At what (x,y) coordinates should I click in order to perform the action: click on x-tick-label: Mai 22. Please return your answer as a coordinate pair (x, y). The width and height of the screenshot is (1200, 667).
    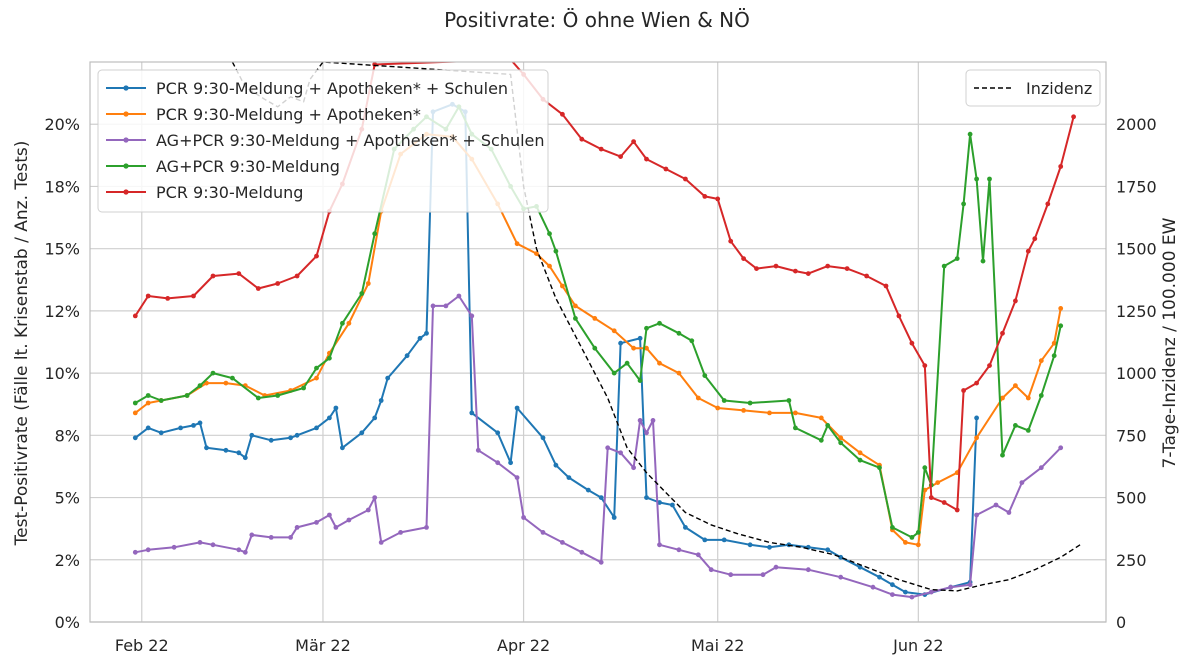
    Looking at the image, I should click on (718, 645).